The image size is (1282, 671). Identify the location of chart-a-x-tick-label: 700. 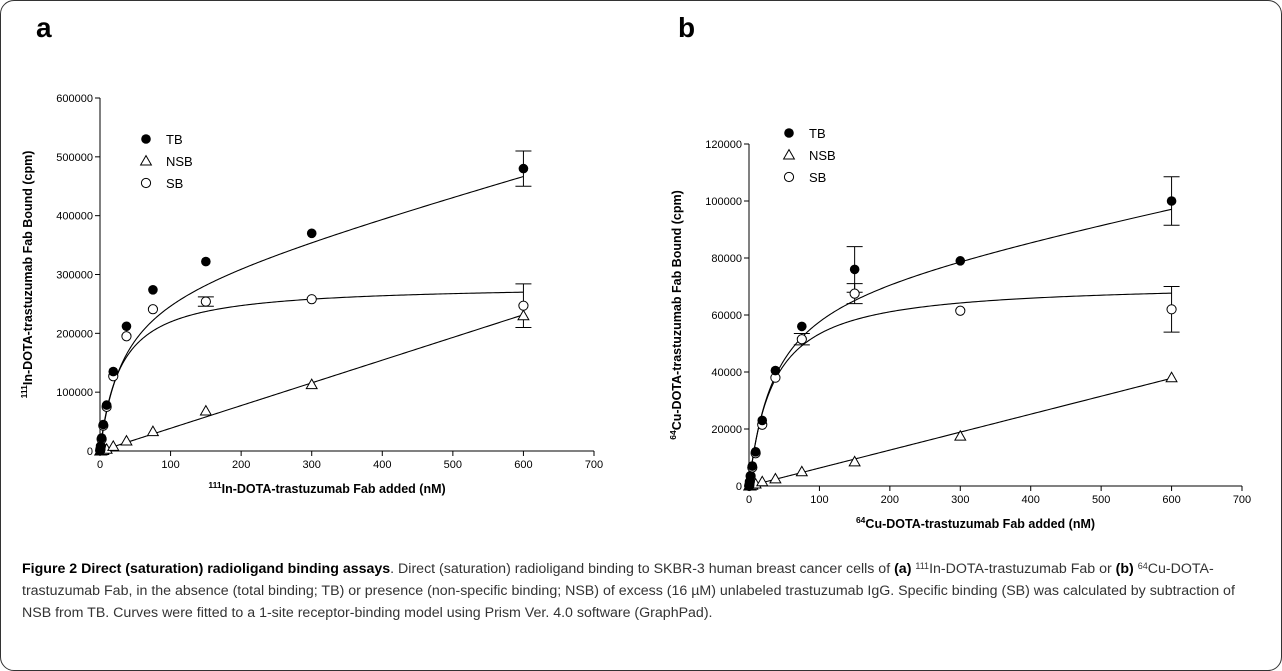
(594, 465).